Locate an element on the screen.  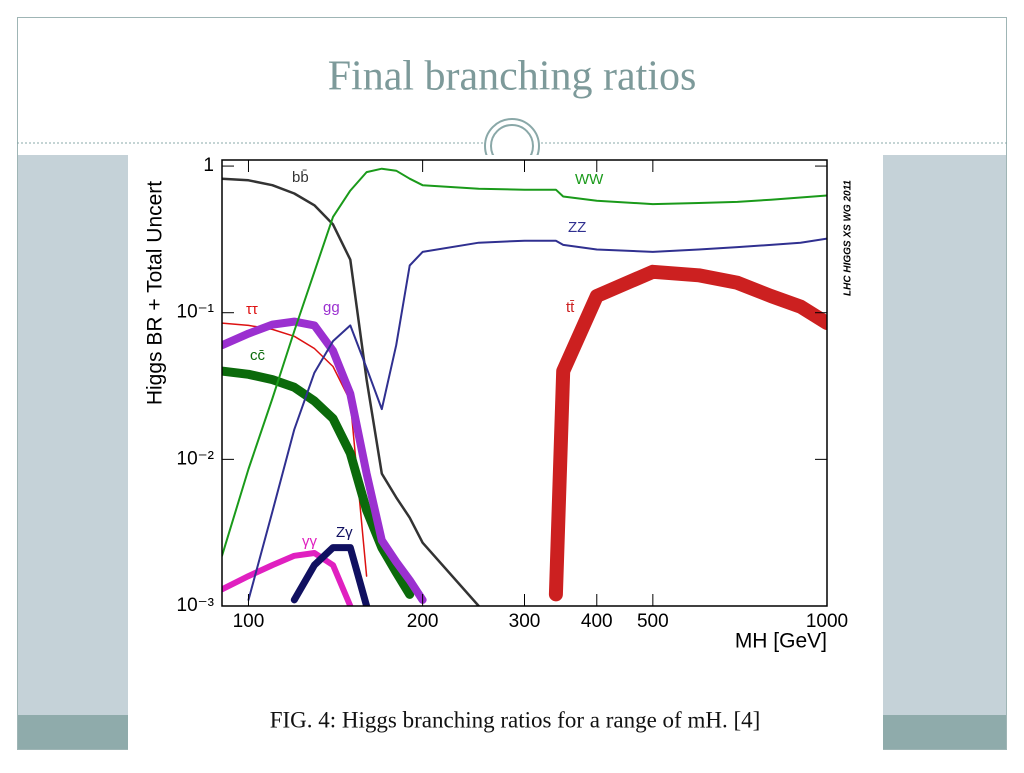
y-axis-label: Higgs BR + Total Uncert is located at coordinates (155, 293).